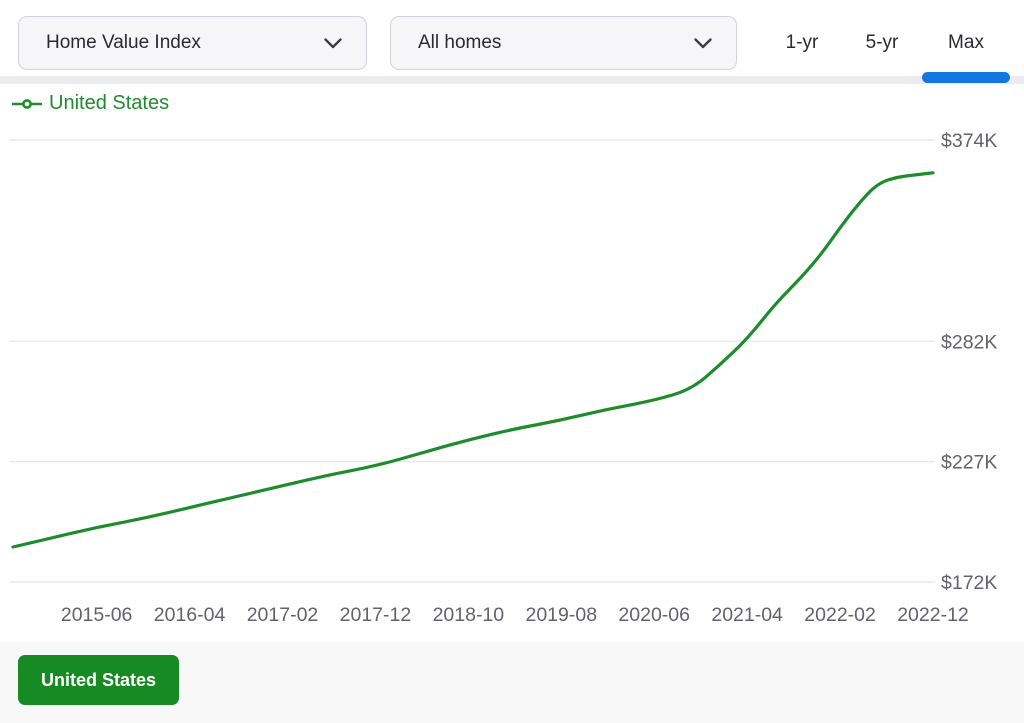  Describe the element at coordinates (969, 583) in the screenshot. I see `y-axis-tick-label: $172K` at that location.